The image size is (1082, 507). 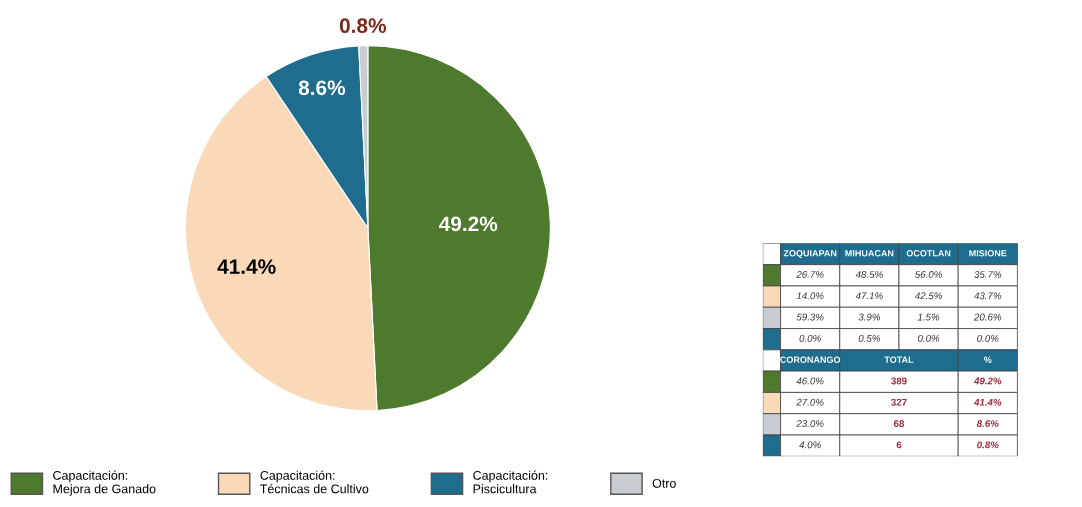 I want to click on text: 59.3%, so click(x=810, y=317).